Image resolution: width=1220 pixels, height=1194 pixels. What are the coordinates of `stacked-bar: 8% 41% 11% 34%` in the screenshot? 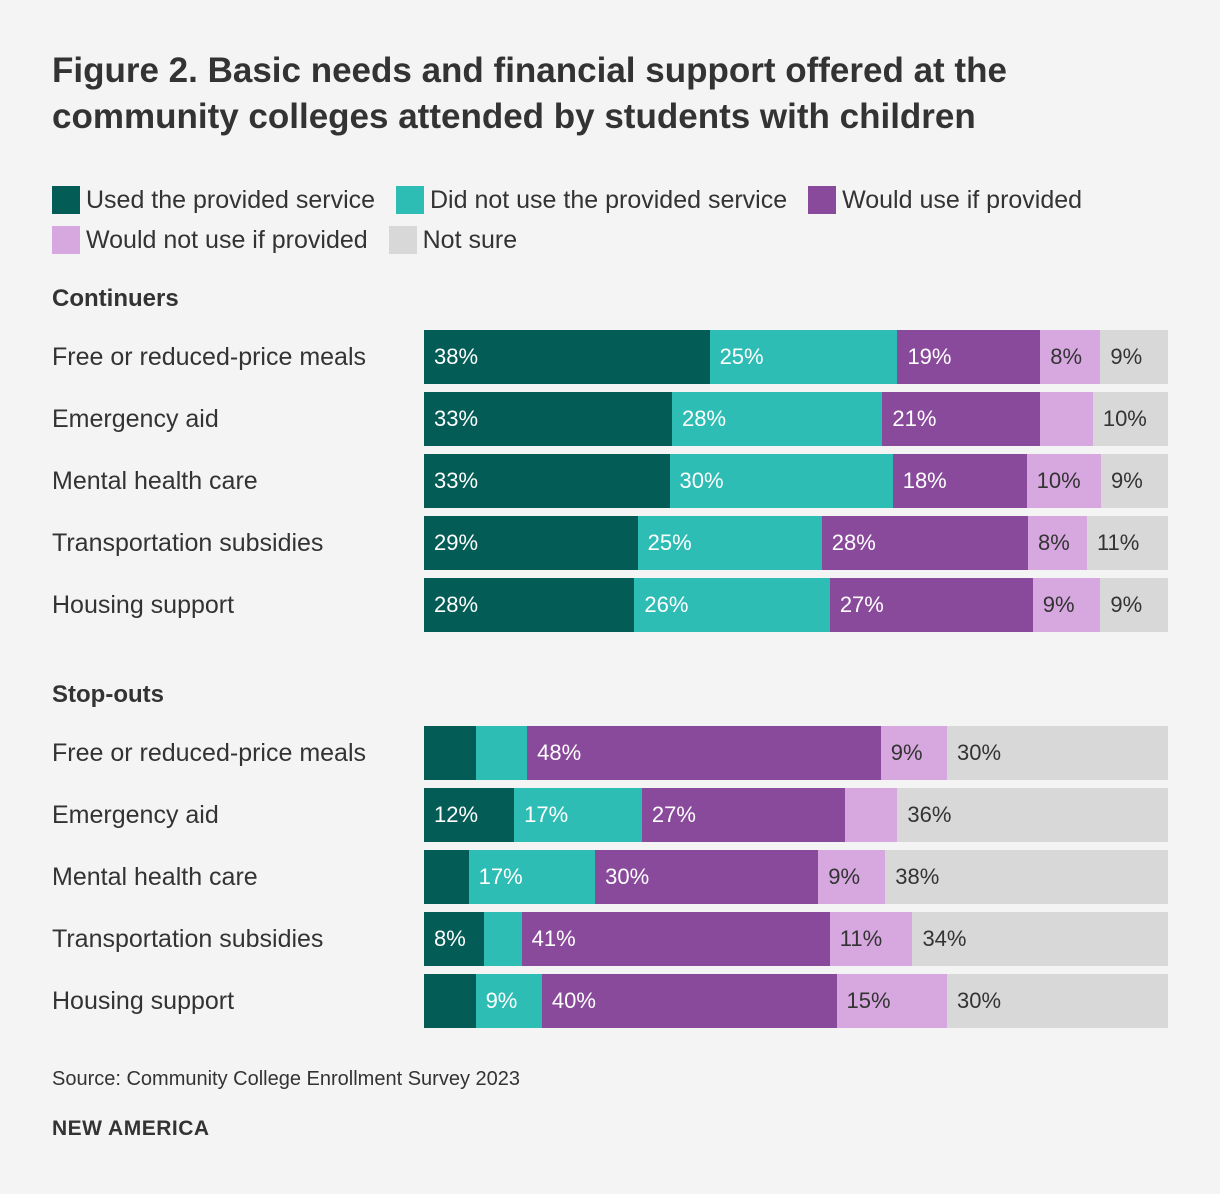 It's located at (796, 939).